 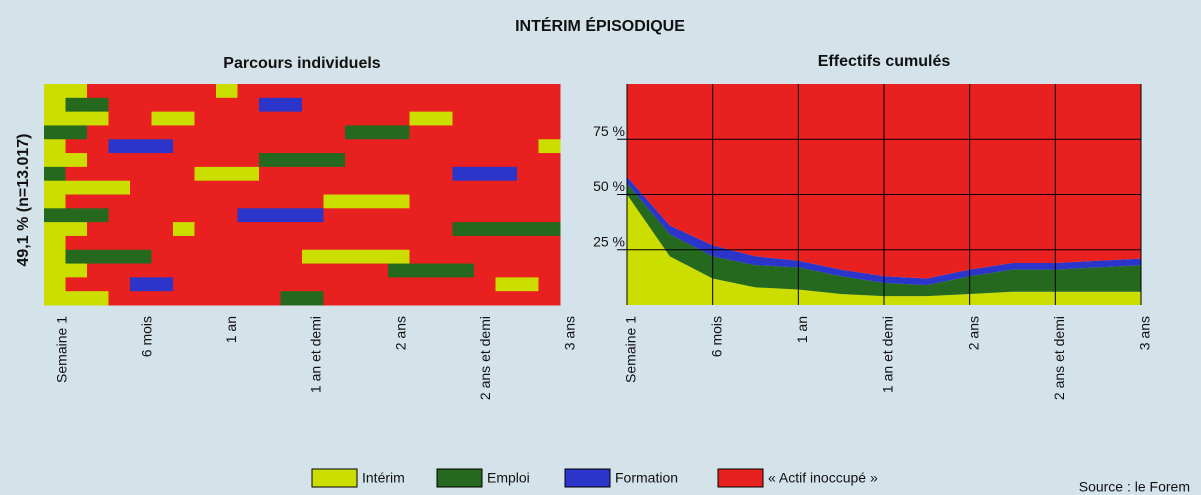 I want to click on x-tick-label: 1 an et demi, so click(x=888, y=354).